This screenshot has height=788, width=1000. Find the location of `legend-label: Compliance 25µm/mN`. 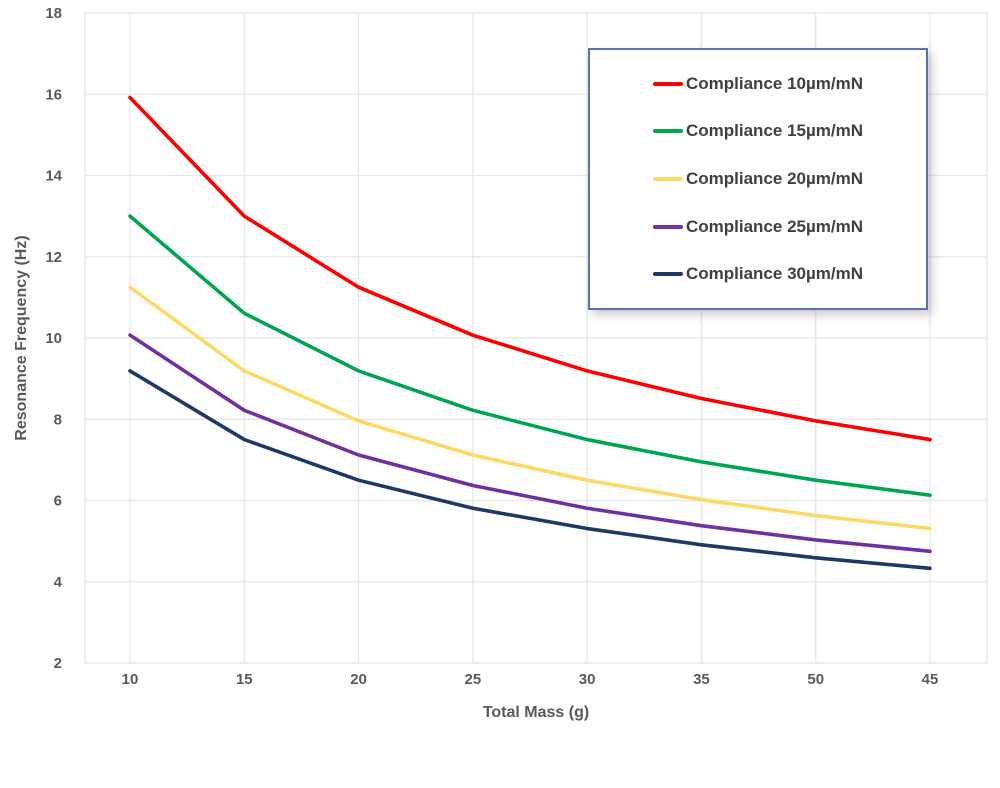

legend-label: Compliance 25µm/mN is located at coordinates (774, 226).